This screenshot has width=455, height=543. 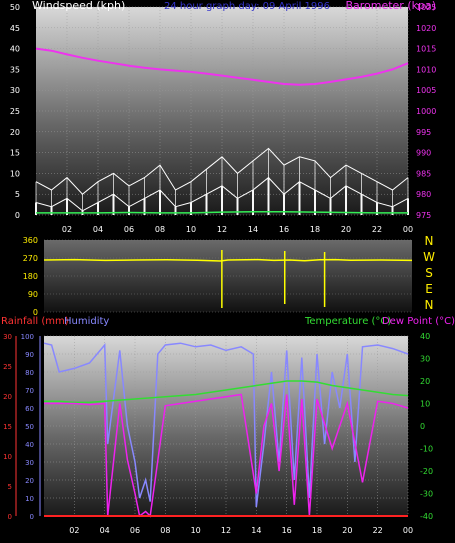 I want to click on temperature-x-tick-label: 14, so click(x=256, y=530).